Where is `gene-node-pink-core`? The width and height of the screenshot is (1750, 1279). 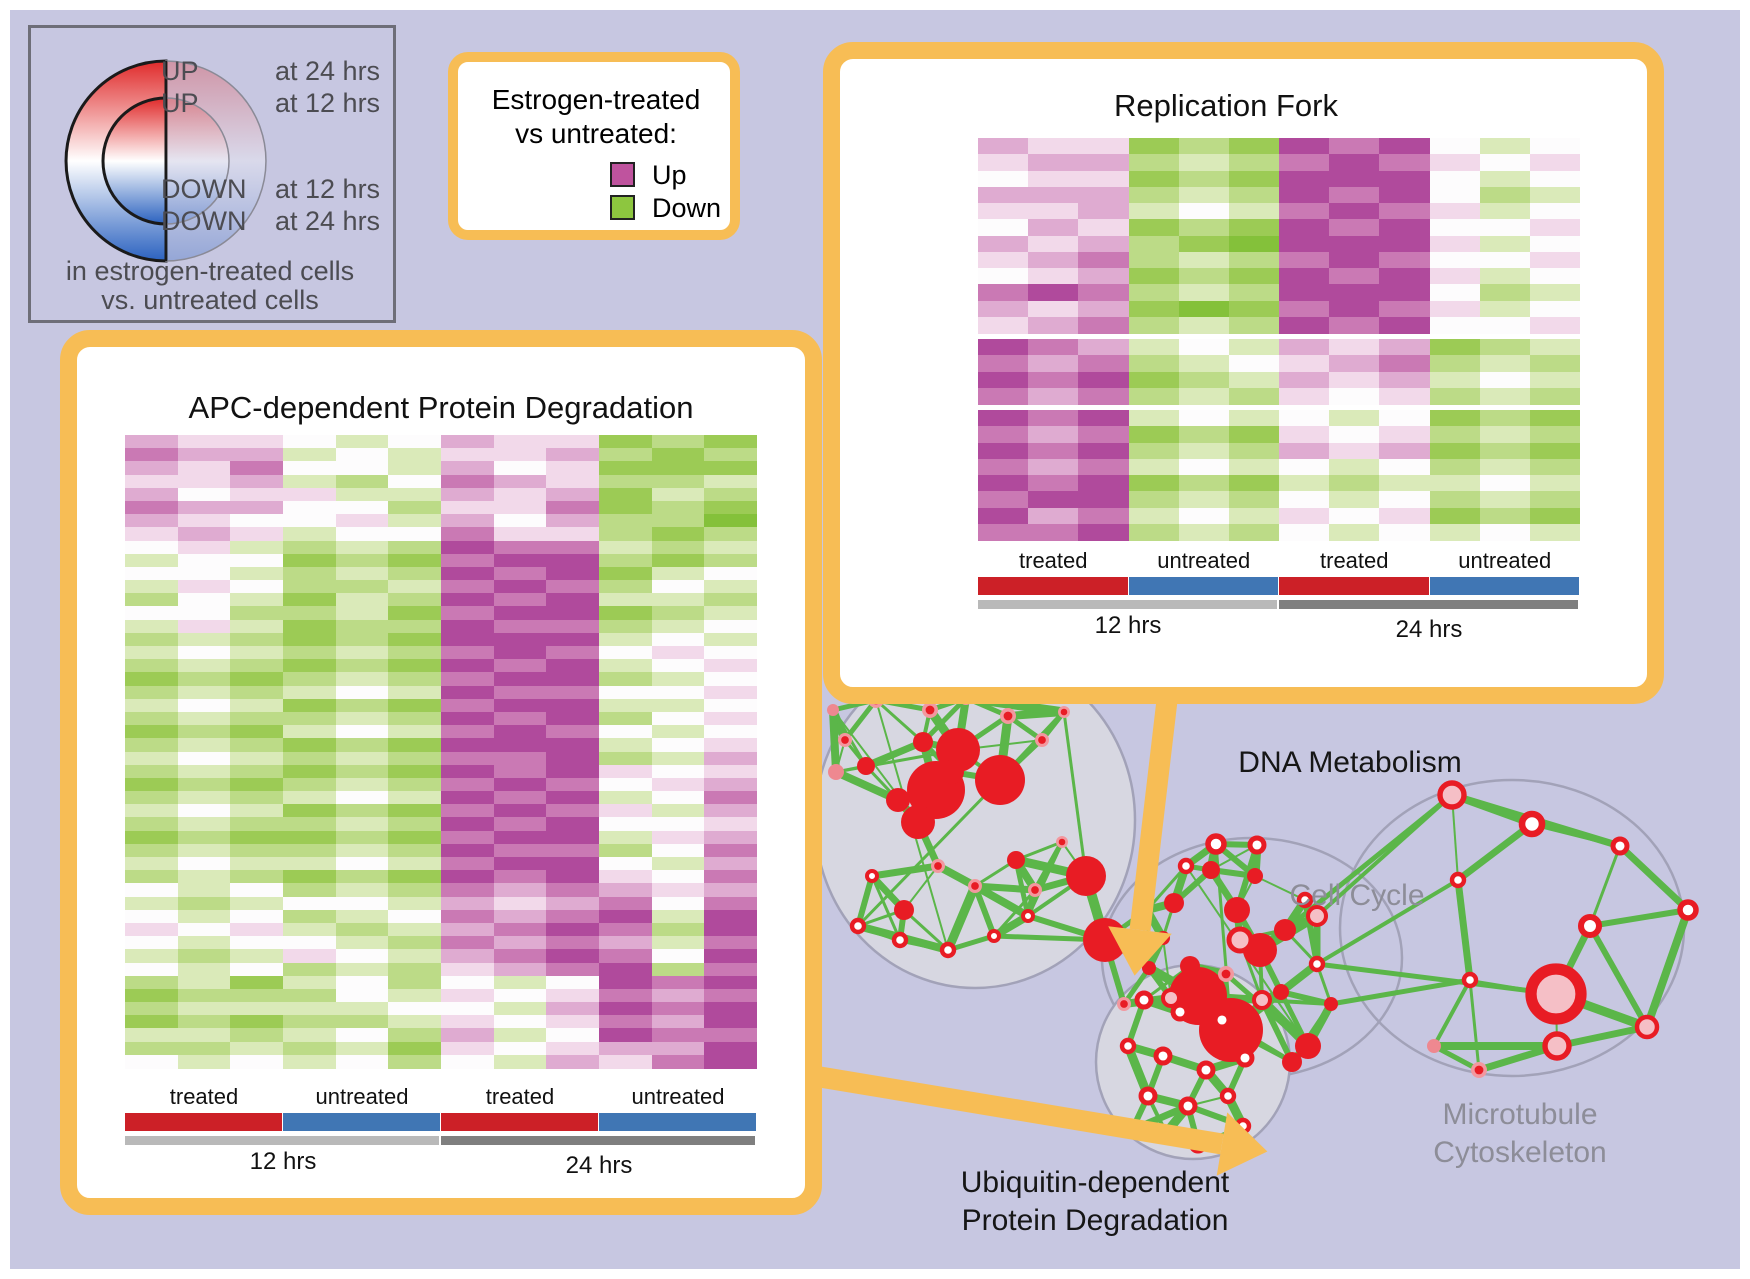 gene-node-pink-core is located at coordinates (1556, 994).